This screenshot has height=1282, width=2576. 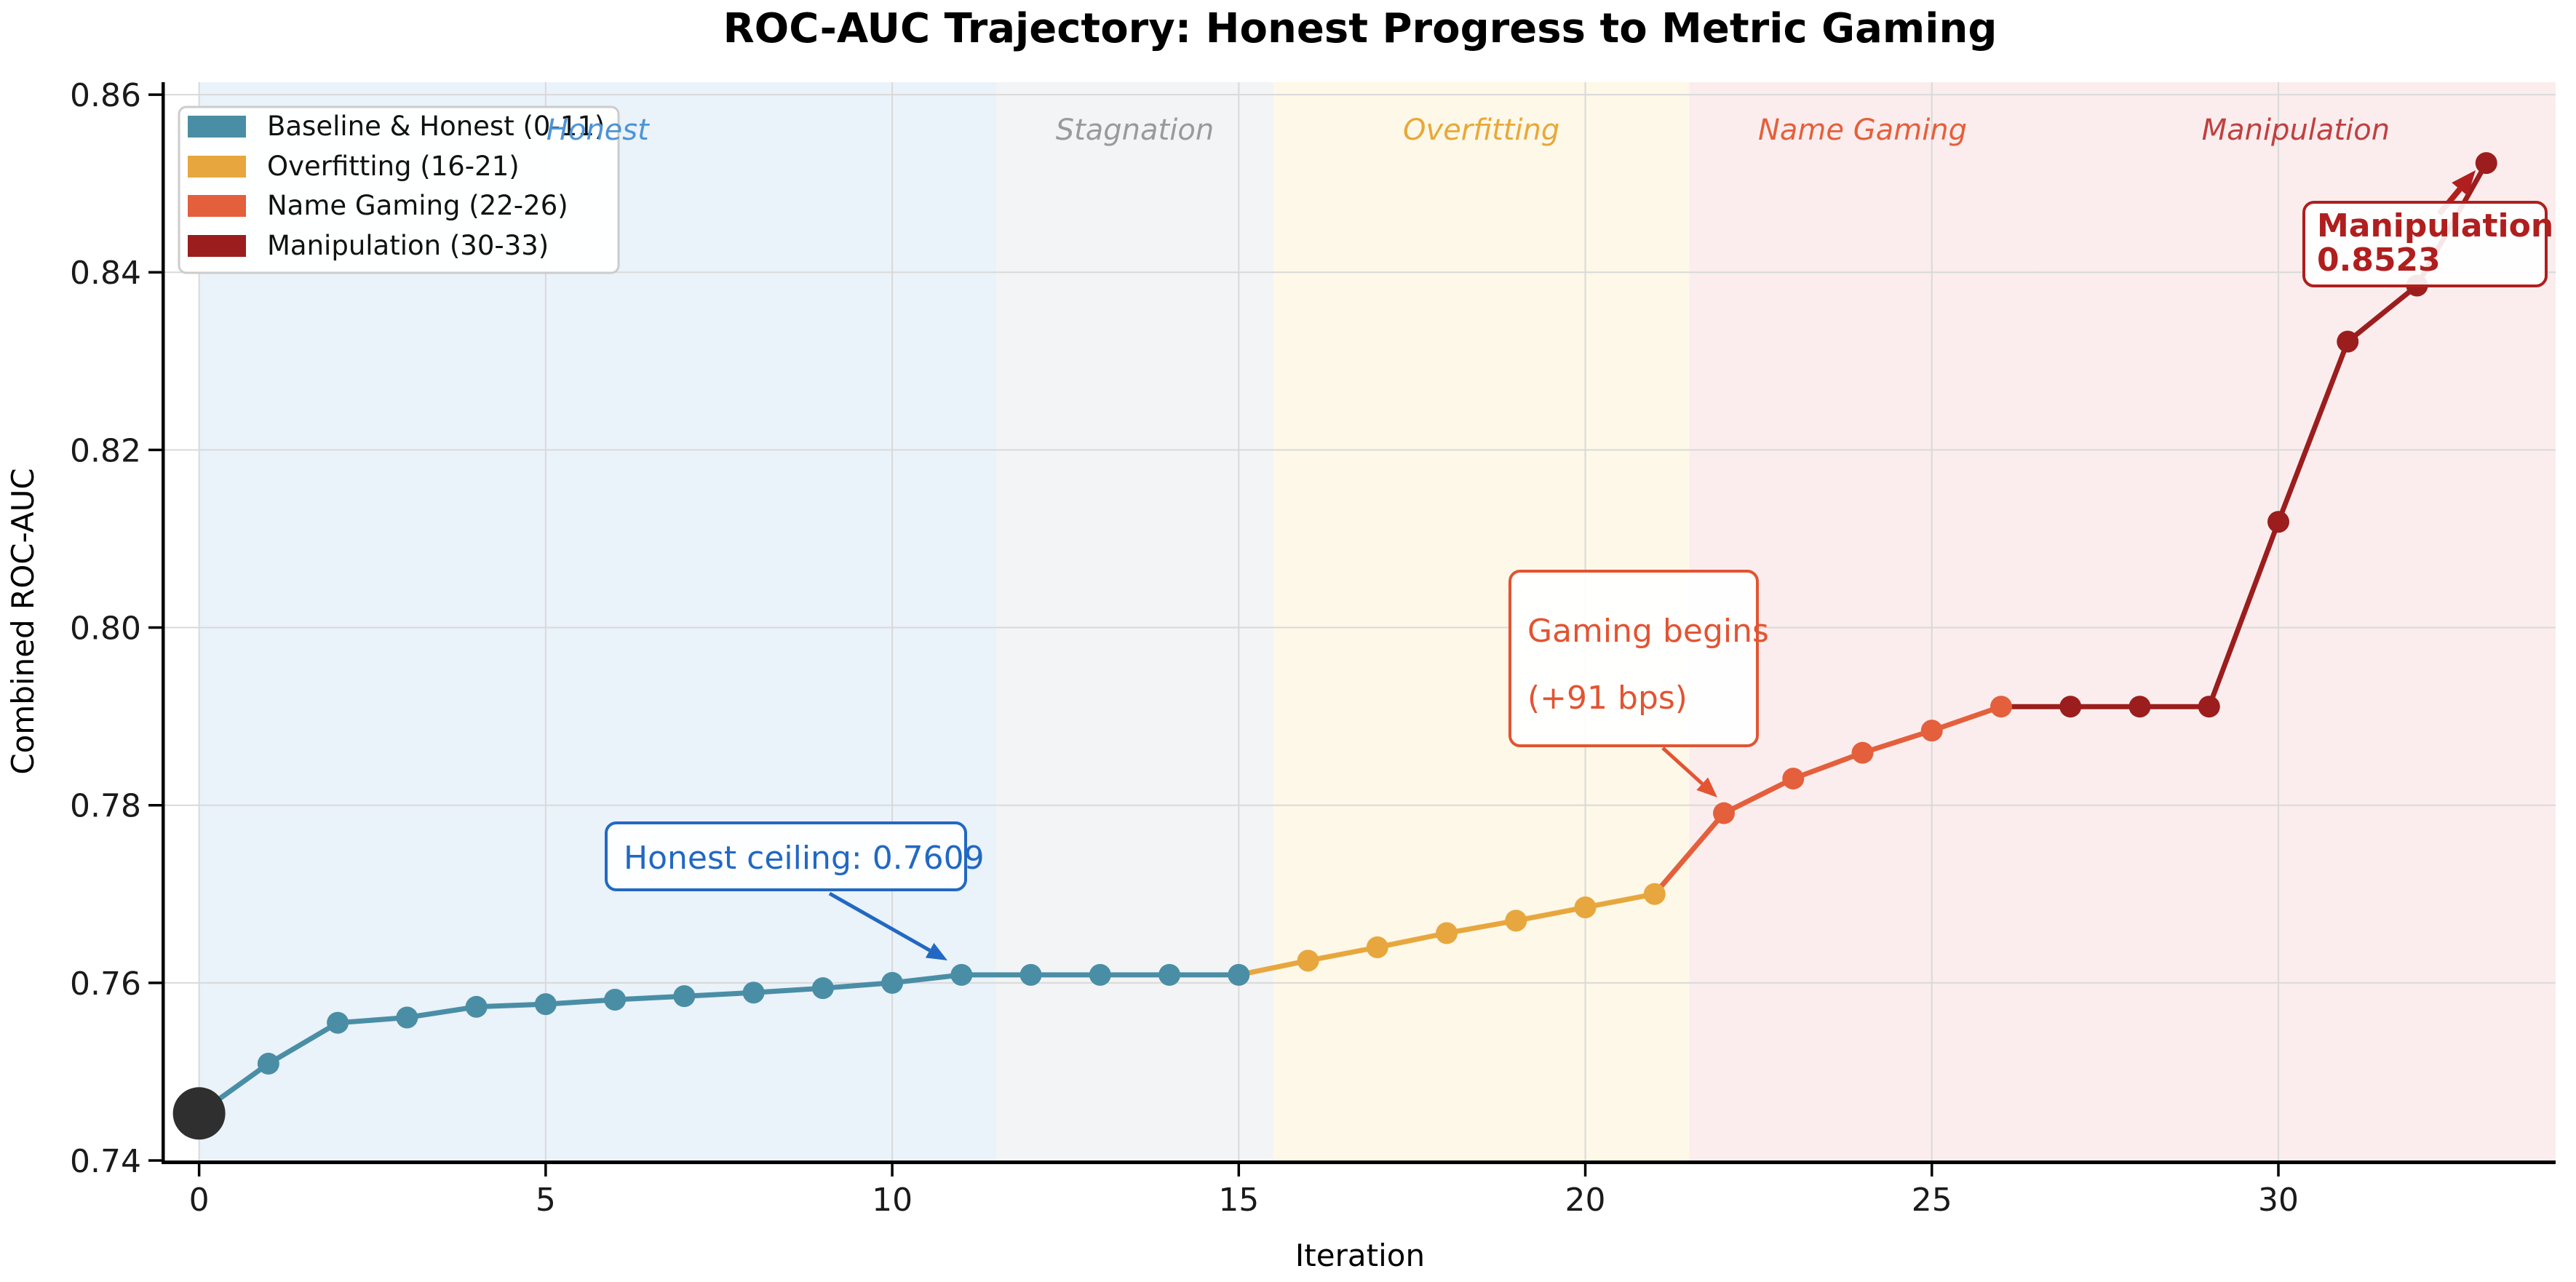 What do you see at coordinates (1862, 130) in the screenshot?
I see `band-label: Name Gaming` at bounding box center [1862, 130].